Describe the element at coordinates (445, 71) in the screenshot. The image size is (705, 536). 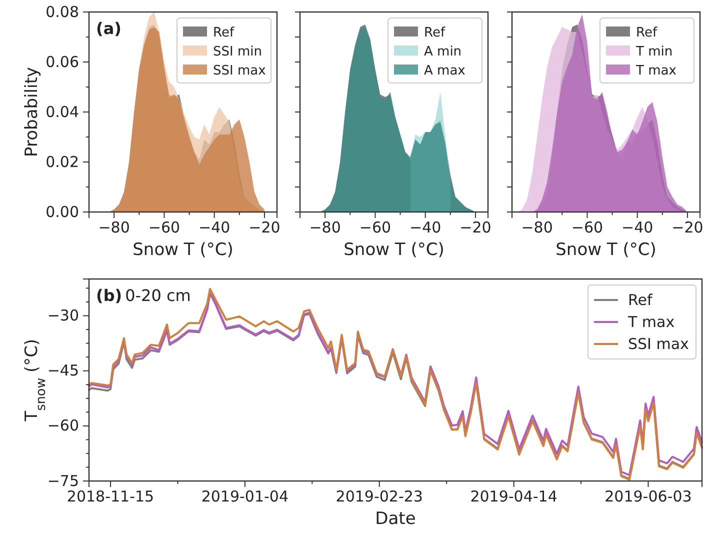
I see `legend-label: A max` at that location.